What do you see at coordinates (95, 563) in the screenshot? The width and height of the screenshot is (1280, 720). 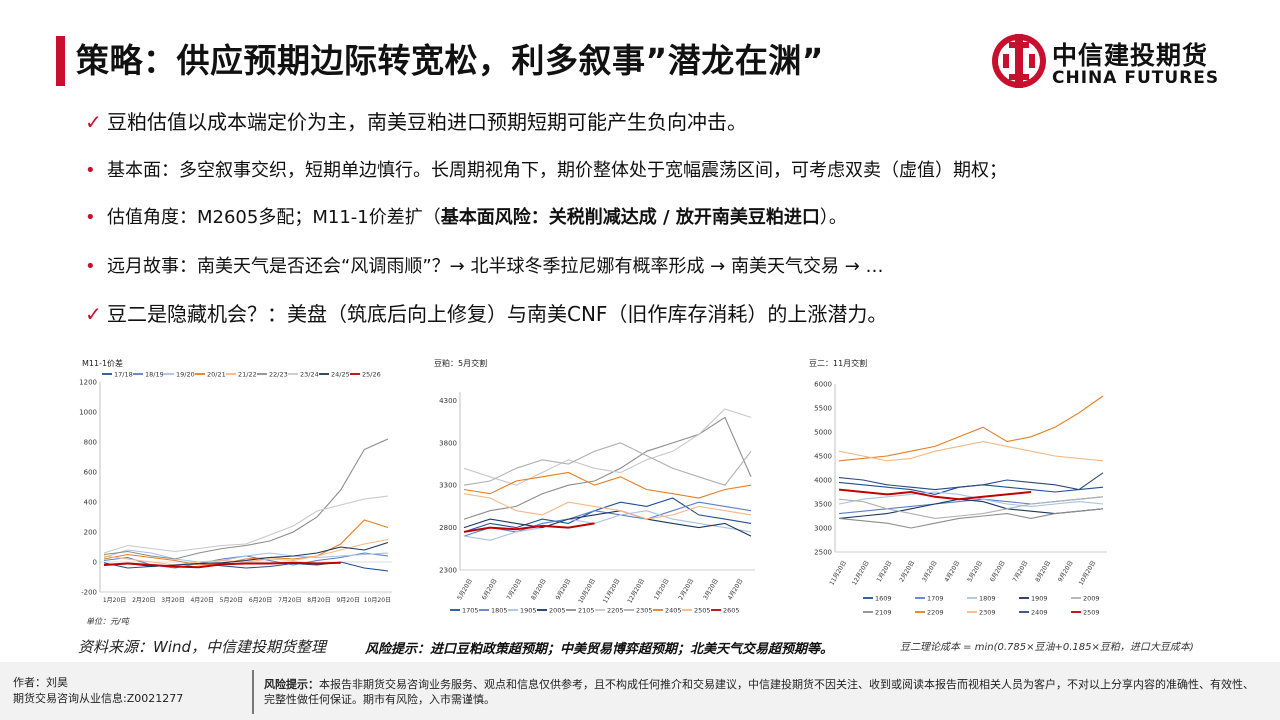 I see `y-tick-label: 0` at bounding box center [95, 563].